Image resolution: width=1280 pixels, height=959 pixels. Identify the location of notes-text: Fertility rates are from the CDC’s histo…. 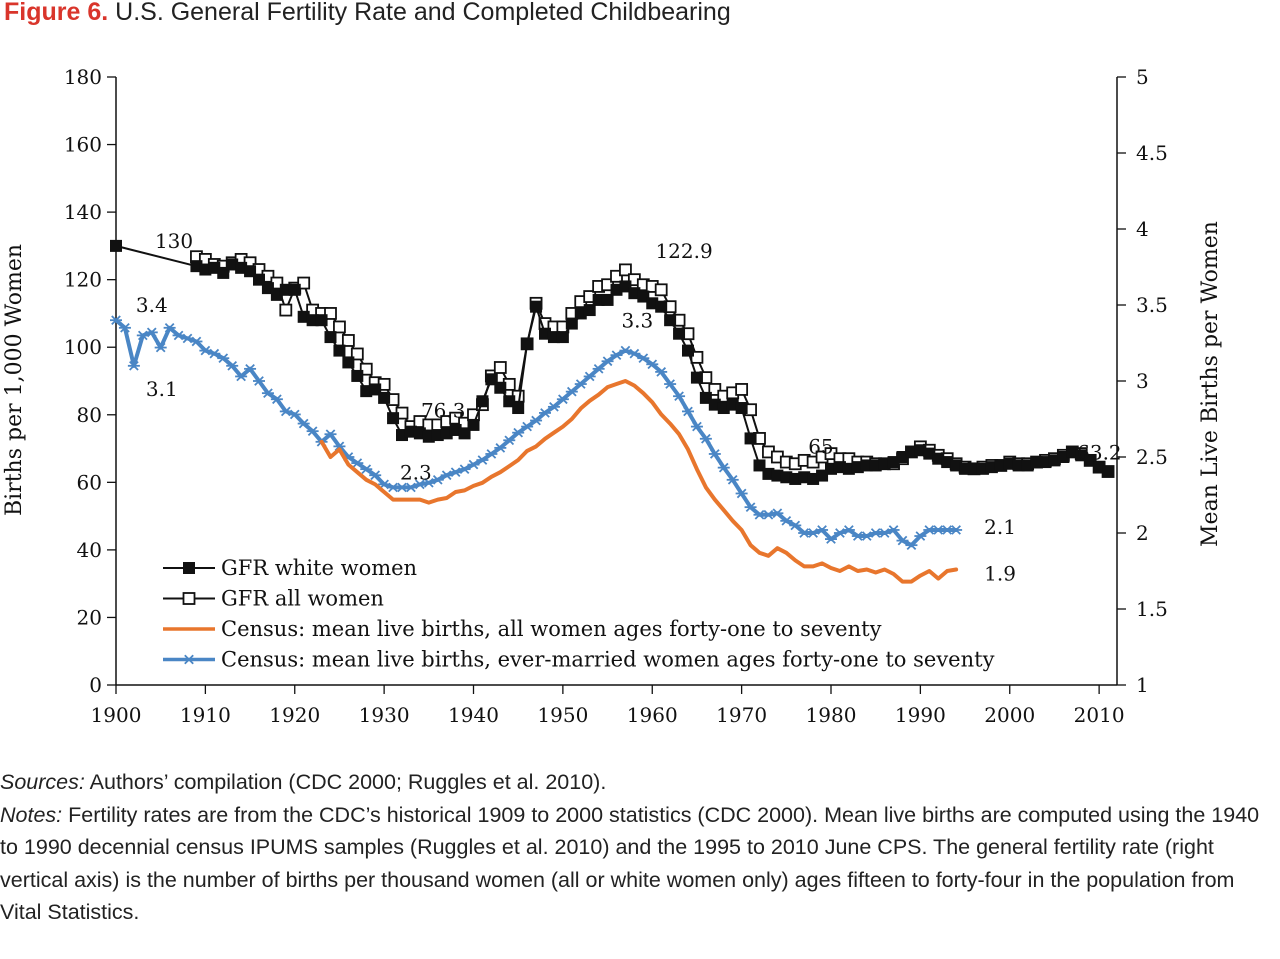
(630, 863).